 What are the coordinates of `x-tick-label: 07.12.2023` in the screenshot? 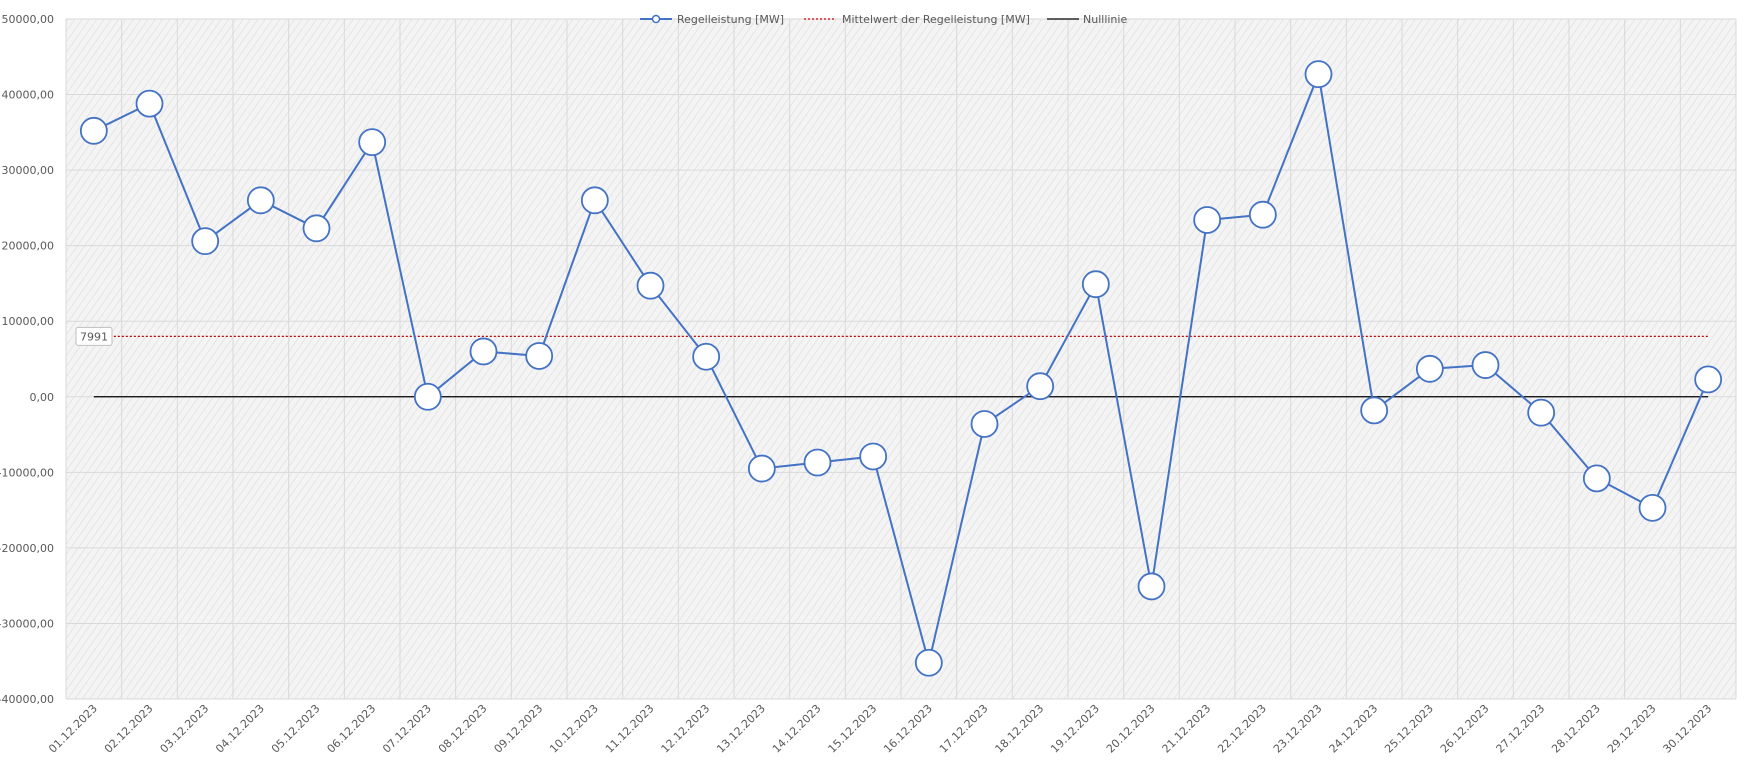 It's located at (407, 729).